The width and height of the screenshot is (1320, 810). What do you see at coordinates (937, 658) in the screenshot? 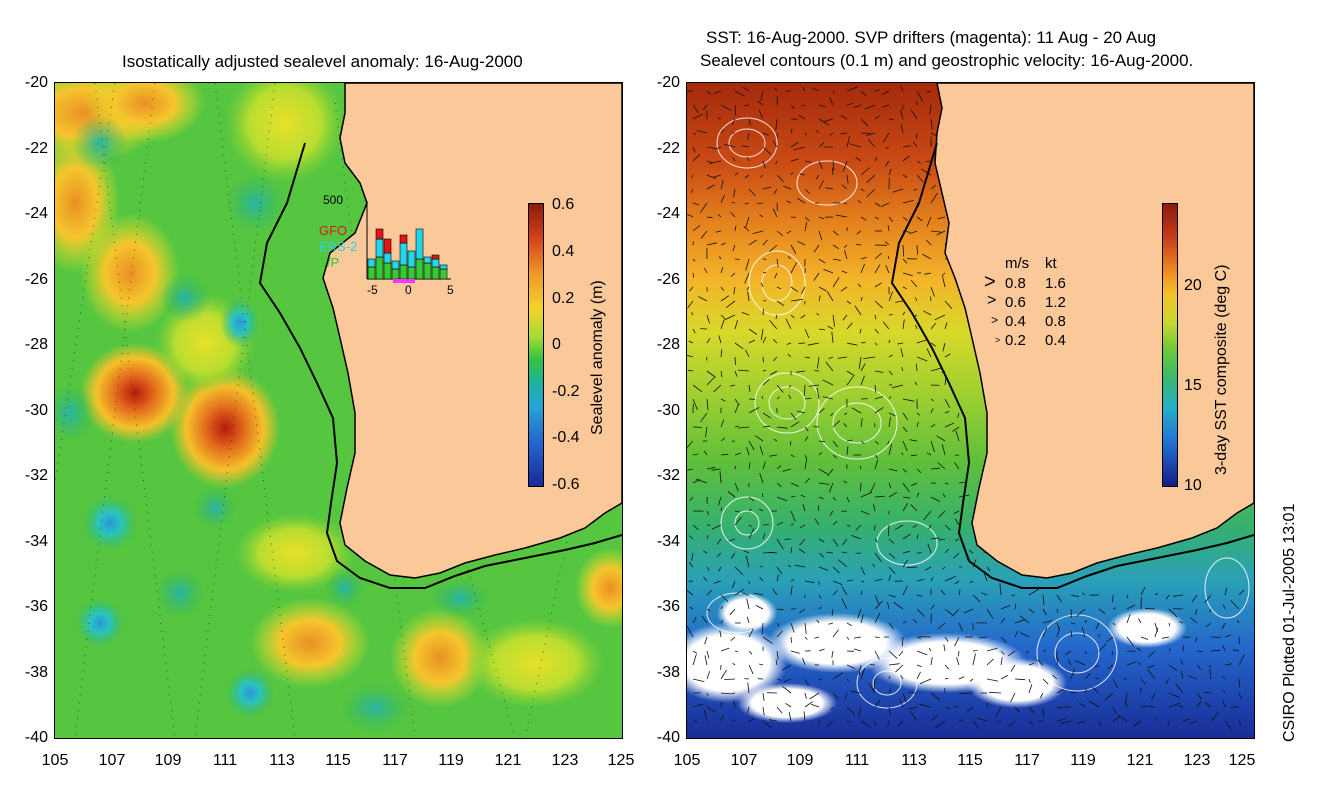
I see `cloud-masks` at bounding box center [937, 658].